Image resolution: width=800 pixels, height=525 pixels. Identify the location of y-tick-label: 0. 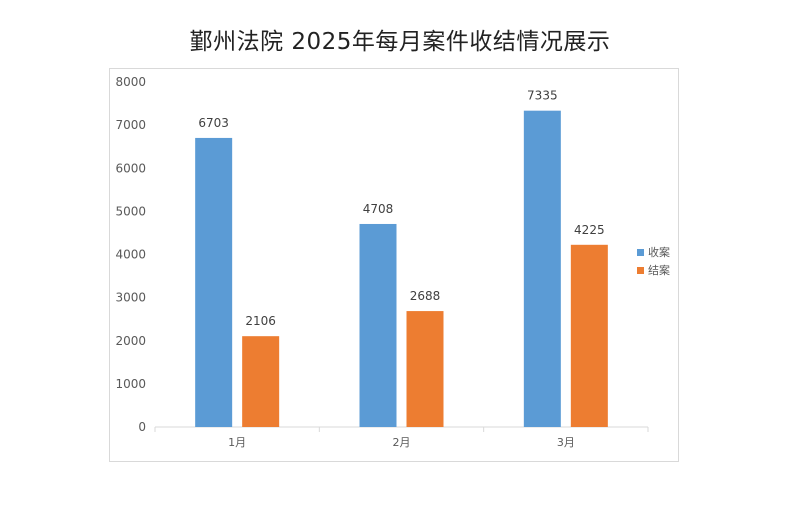
(142, 427).